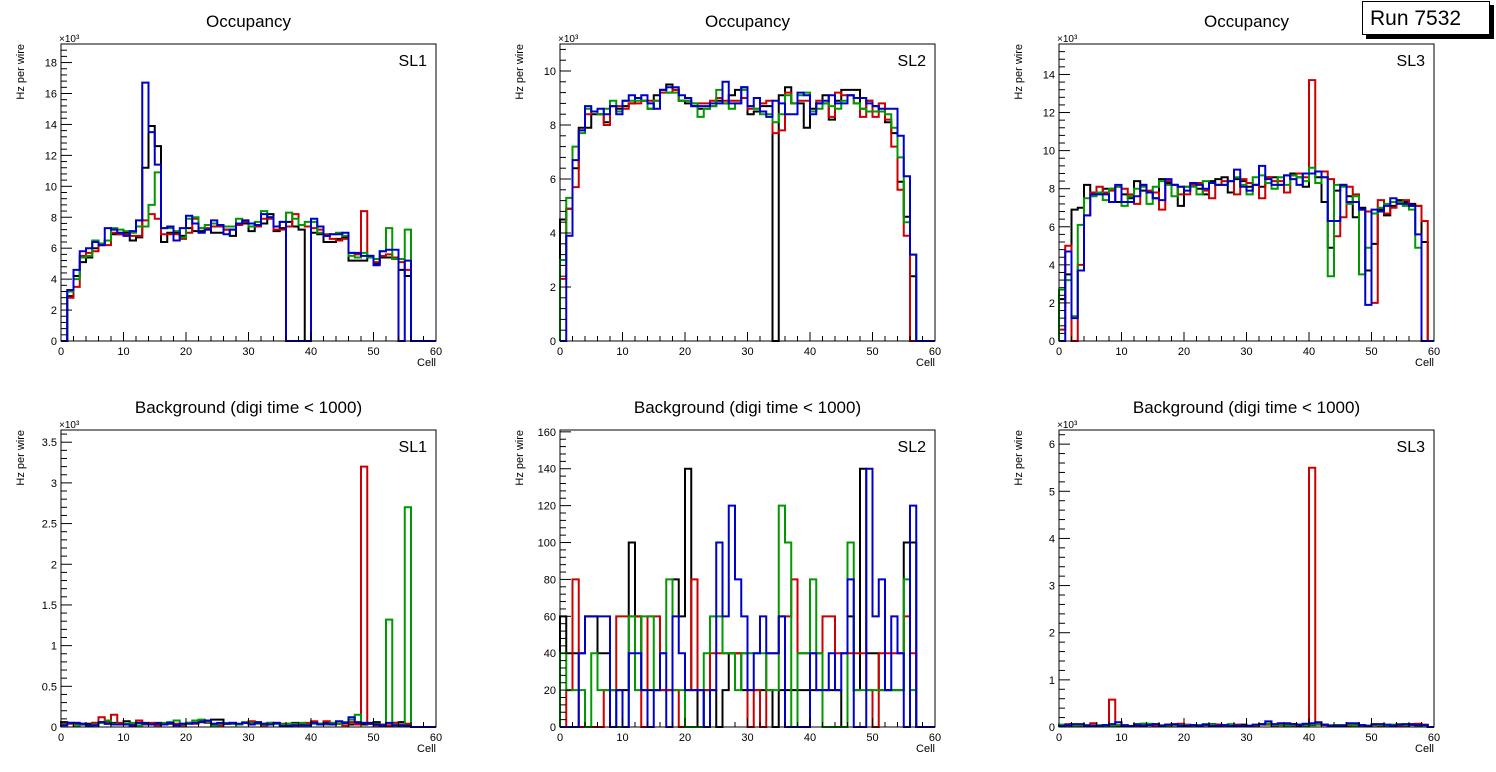  Describe the element at coordinates (550, 654) in the screenshot. I see `y-tick-label: 40` at that location.